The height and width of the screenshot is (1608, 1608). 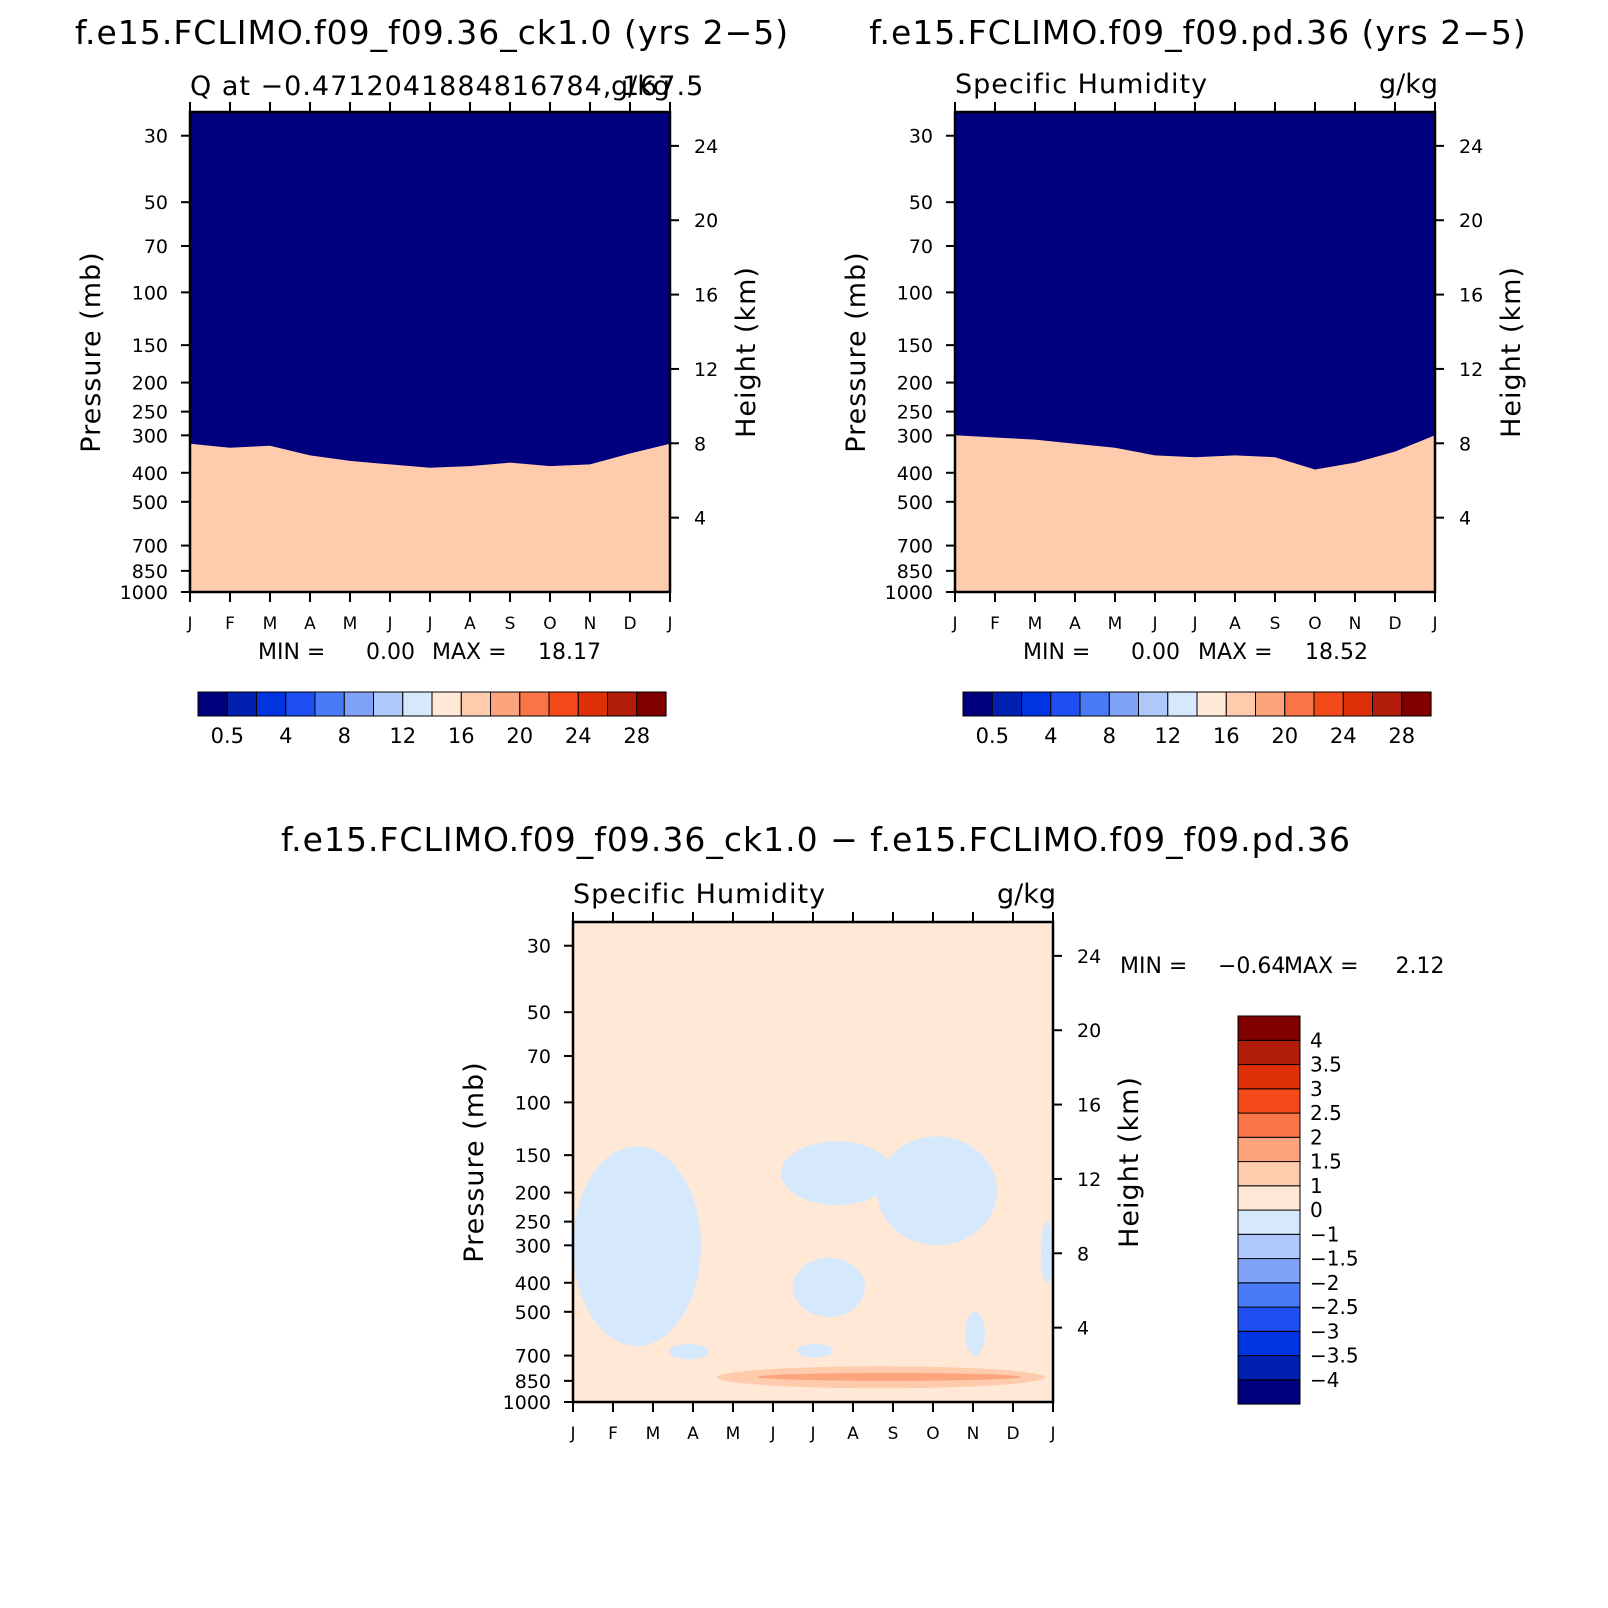 I want to click on colorbar-label: 8, so click(x=344, y=736).